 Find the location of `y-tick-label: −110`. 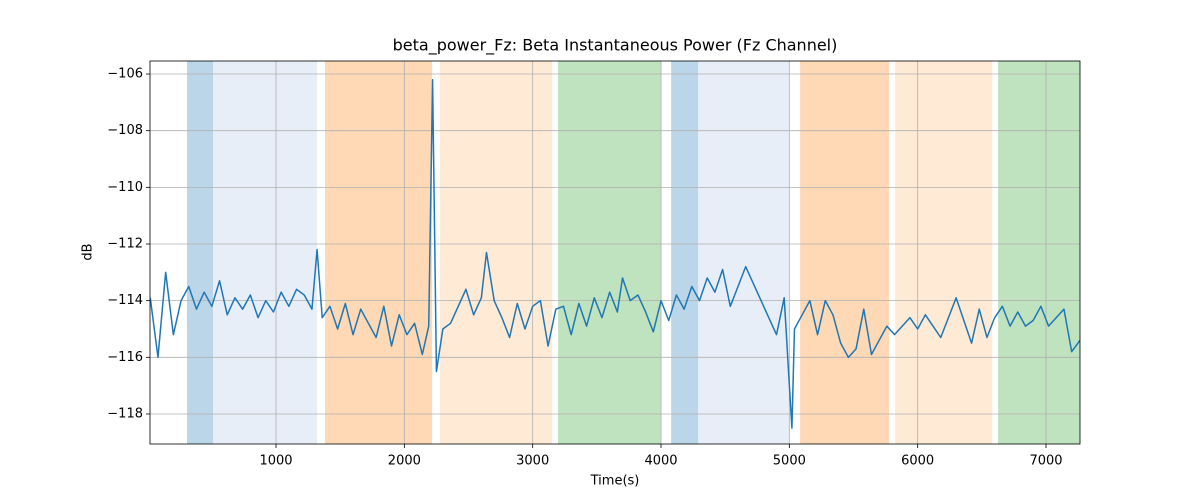

y-tick-label: −110 is located at coordinates (125, 187).